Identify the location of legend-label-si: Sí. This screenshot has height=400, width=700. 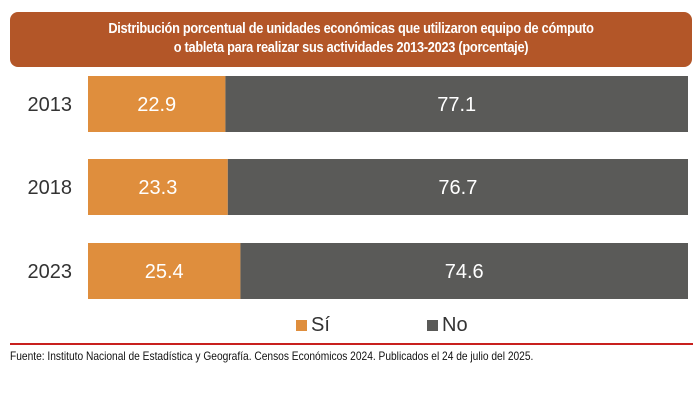
(320, 325).